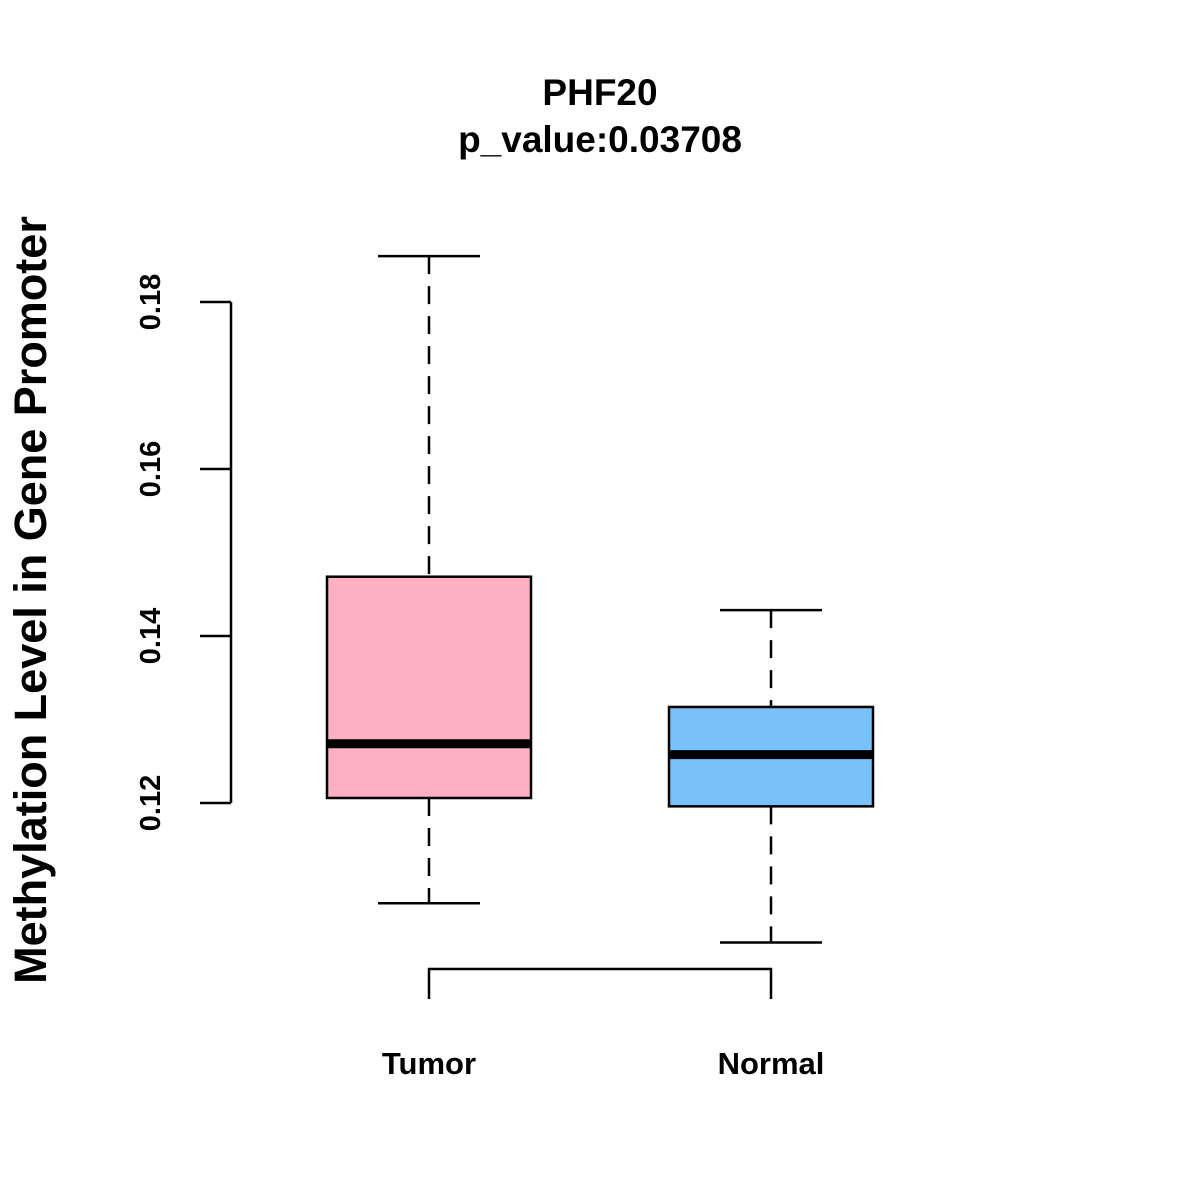  What do you see at coordinates (603, 1063) in the screenshot?
I see `x-axis-labels: Tumor Normal` at bounding box center [603, 1063].